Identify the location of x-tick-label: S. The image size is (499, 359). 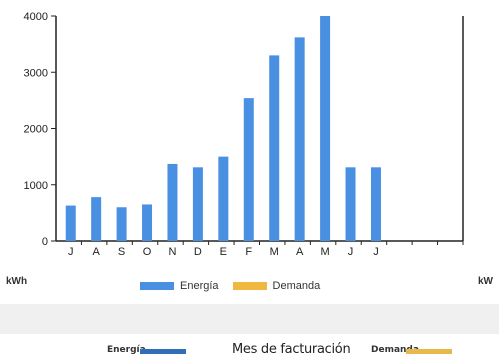
(121, 252).